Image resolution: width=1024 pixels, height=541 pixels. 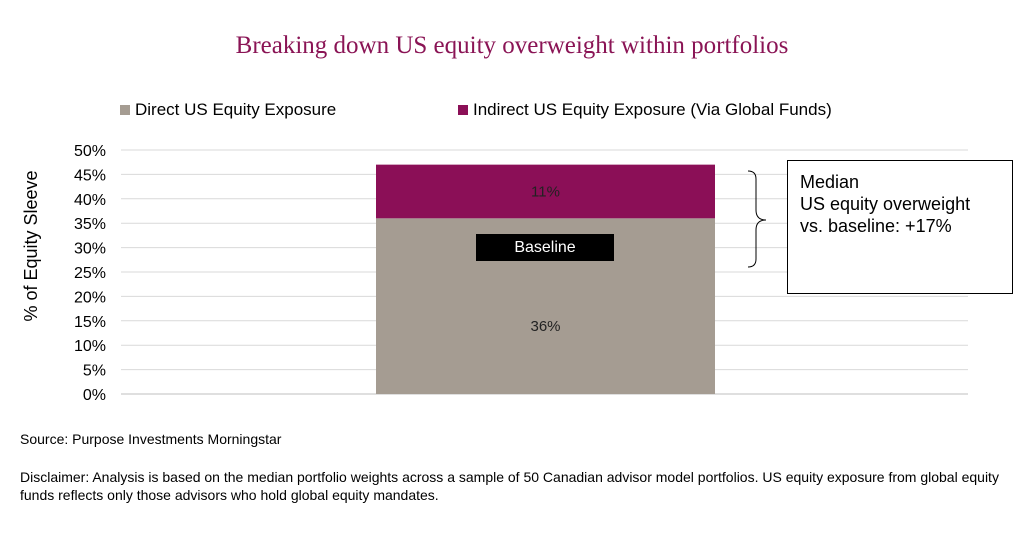 What do you see at coordinates (90, 151) in the screenshot?
I see `y-tick-label: 50%` at bounding box center [90, 151].